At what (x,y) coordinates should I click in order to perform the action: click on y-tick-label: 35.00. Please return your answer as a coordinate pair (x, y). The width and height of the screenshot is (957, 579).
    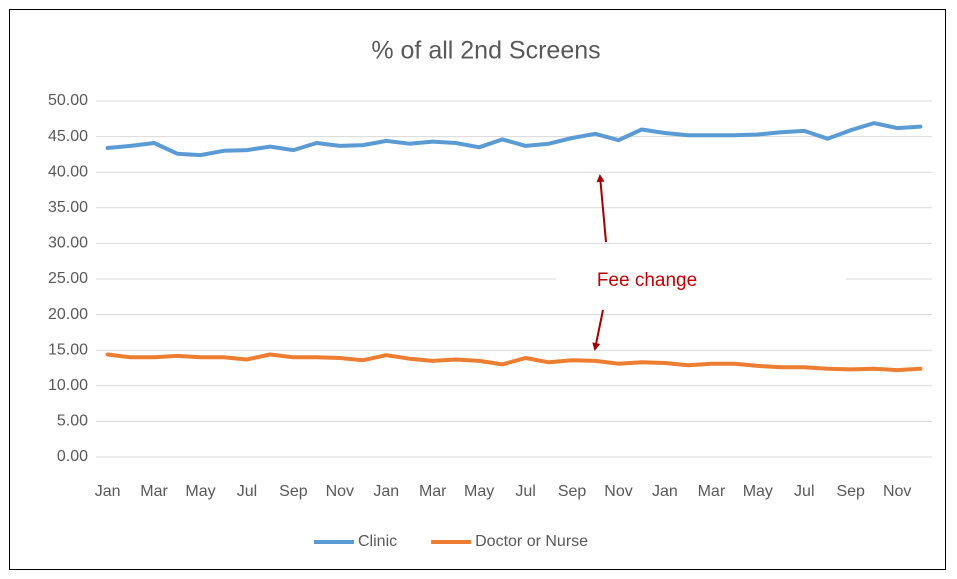
    Looking at the image, I should click on (68, 207).